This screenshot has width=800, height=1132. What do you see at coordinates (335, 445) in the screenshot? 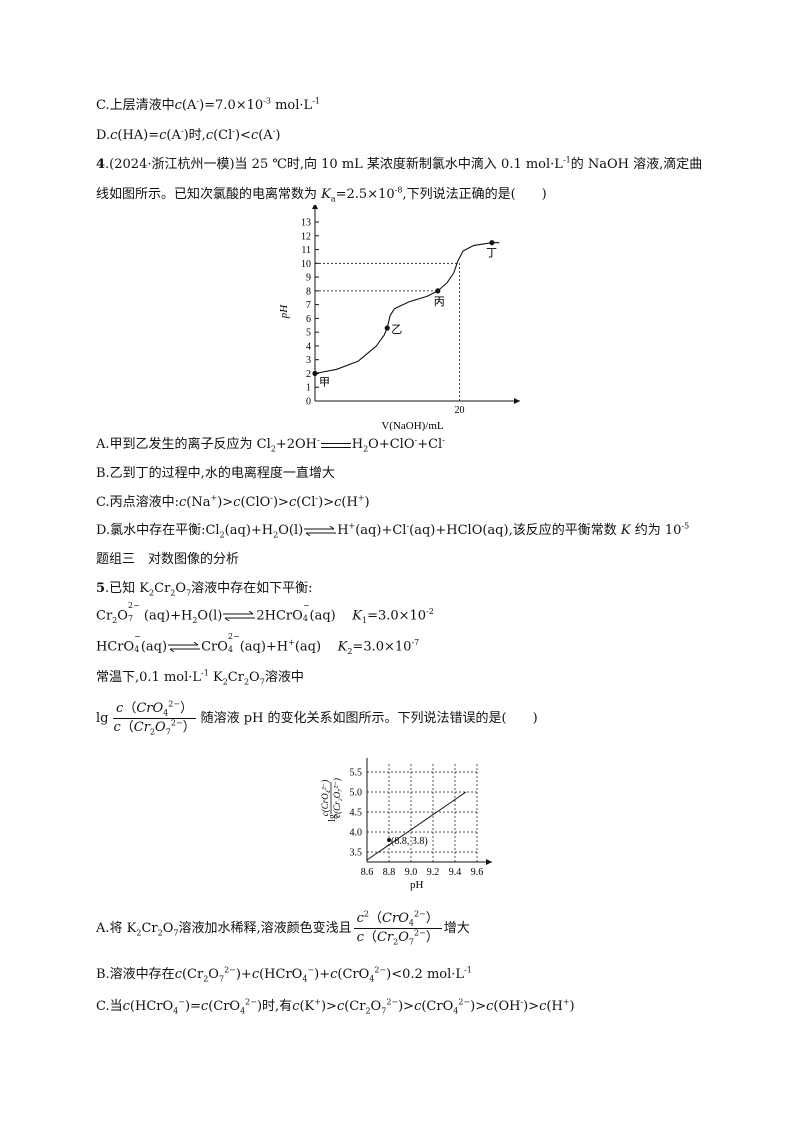
I see `equals-arrow` at bounding box center [335, 445].